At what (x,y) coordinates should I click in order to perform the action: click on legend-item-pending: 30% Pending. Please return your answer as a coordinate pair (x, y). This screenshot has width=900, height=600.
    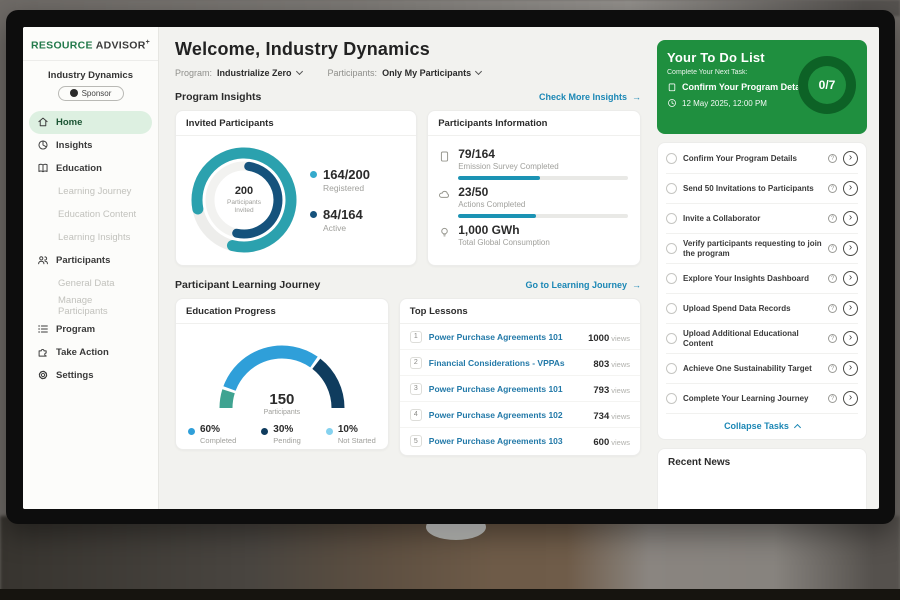
    Looking at the image, I should click on (281, 434).